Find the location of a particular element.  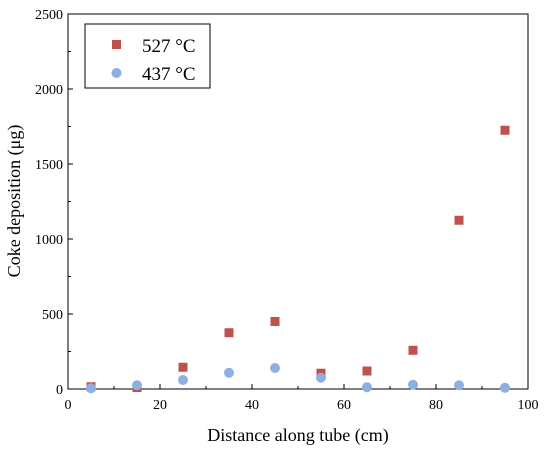

x-tick-label: 100 is located at coordinates (528, 405).